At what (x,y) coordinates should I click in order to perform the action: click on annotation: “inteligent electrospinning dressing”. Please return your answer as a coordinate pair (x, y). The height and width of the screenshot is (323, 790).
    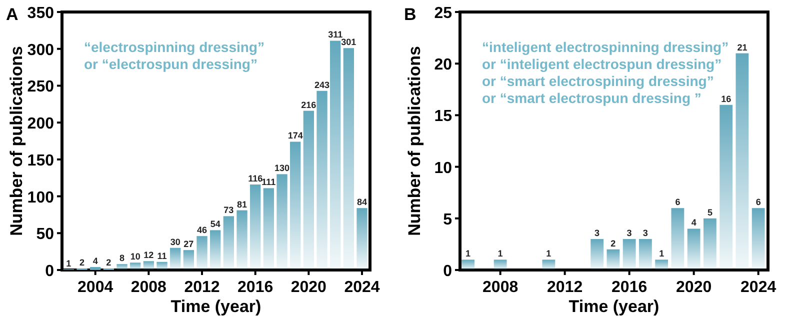
    Looking at the image, I should click on (605, 47).